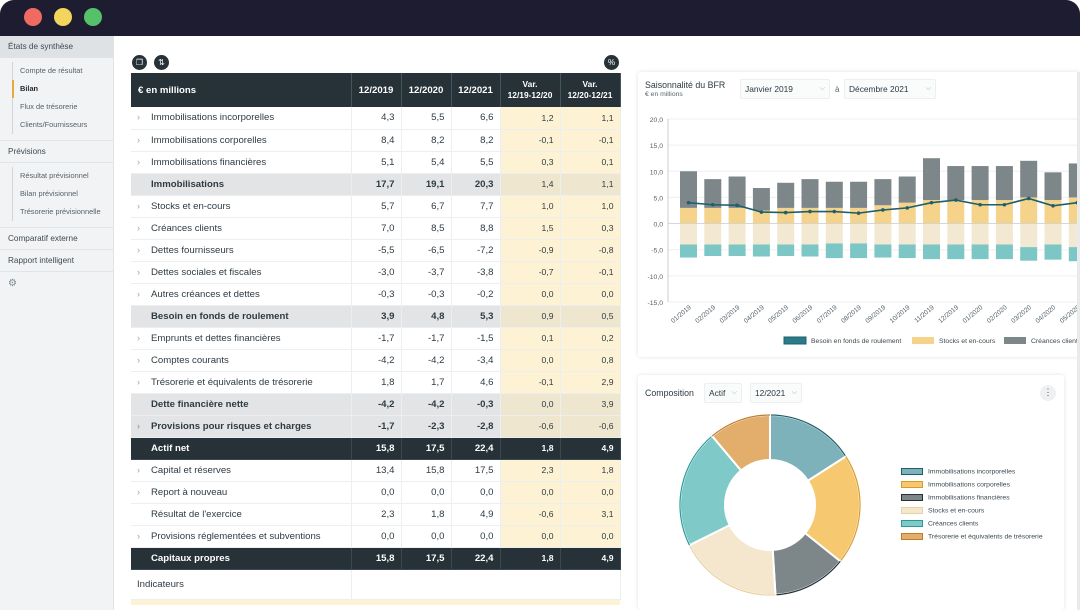 Image resolution: width=1080 pixels, height=610 pixels. Describe the element at coordinates (56, 261) in the screenshot. I see `sidebar-section-rapport-intelligent: Rapport intelligent` at that location.